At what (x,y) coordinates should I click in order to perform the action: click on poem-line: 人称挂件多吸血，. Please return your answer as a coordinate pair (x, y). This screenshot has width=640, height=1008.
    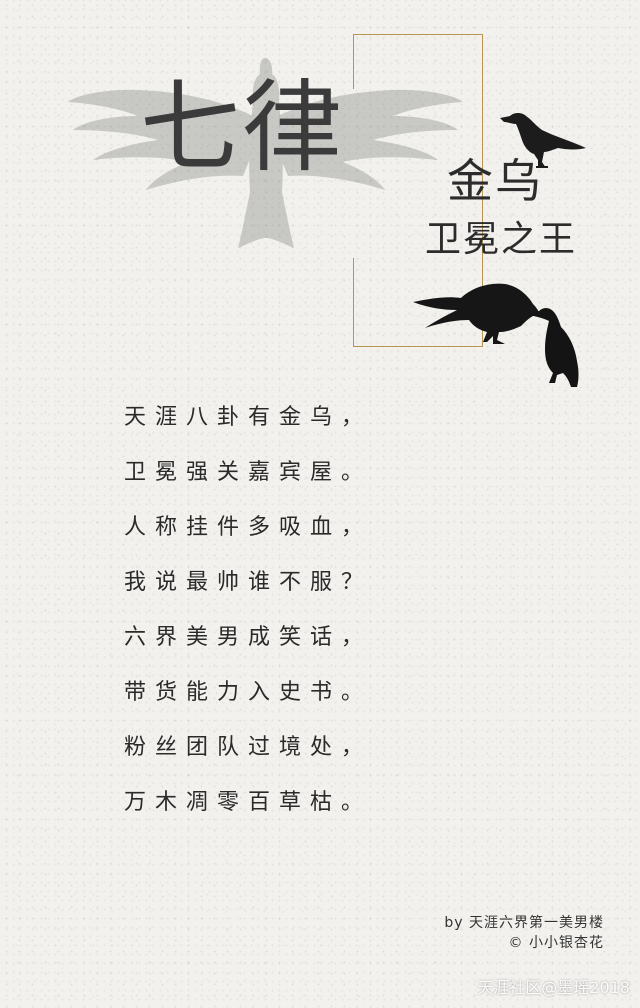
    Looking at the image, I should click on (248, 527).